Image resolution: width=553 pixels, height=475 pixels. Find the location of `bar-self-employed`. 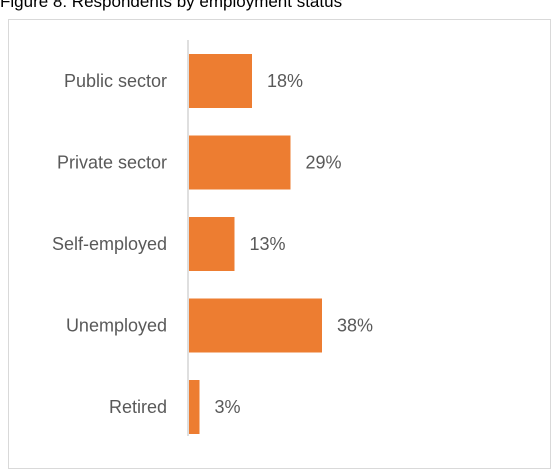

bar-self-employed is located at coordinates (212, 244).